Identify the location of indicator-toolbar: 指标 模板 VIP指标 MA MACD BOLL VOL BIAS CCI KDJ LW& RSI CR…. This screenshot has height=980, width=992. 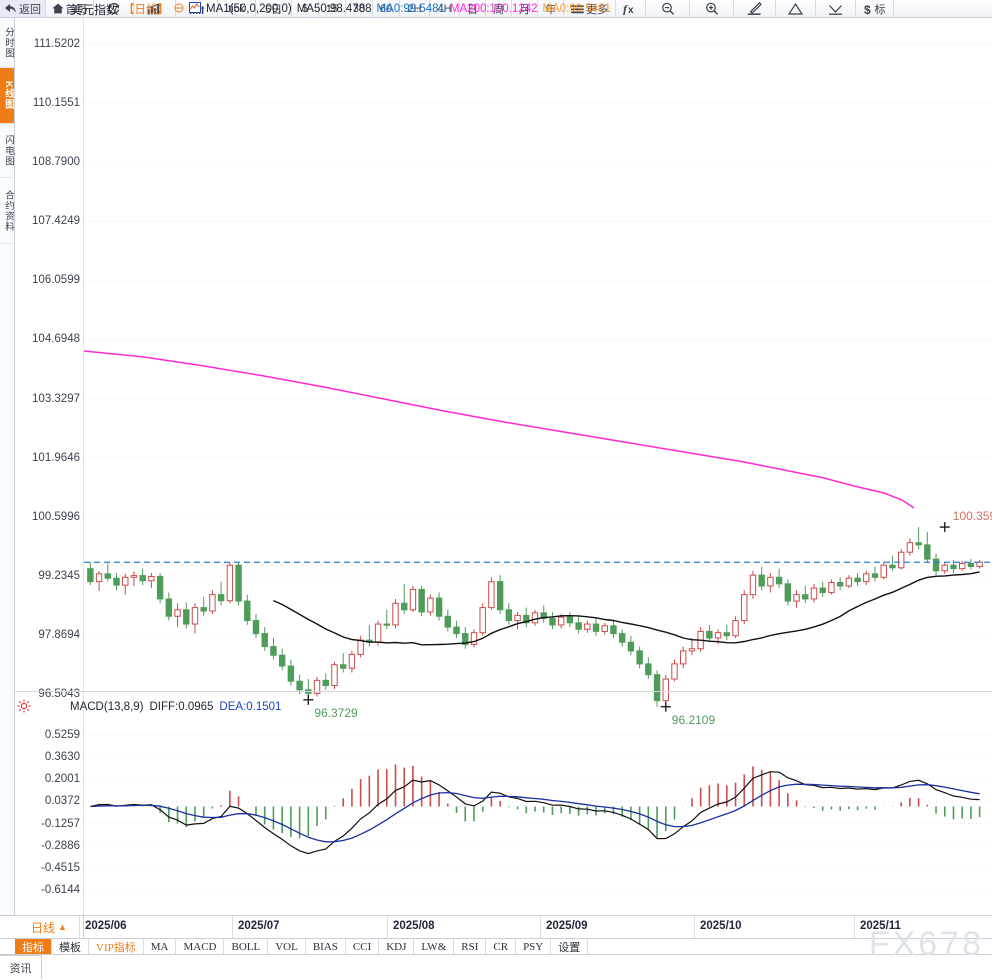
(503, 947).